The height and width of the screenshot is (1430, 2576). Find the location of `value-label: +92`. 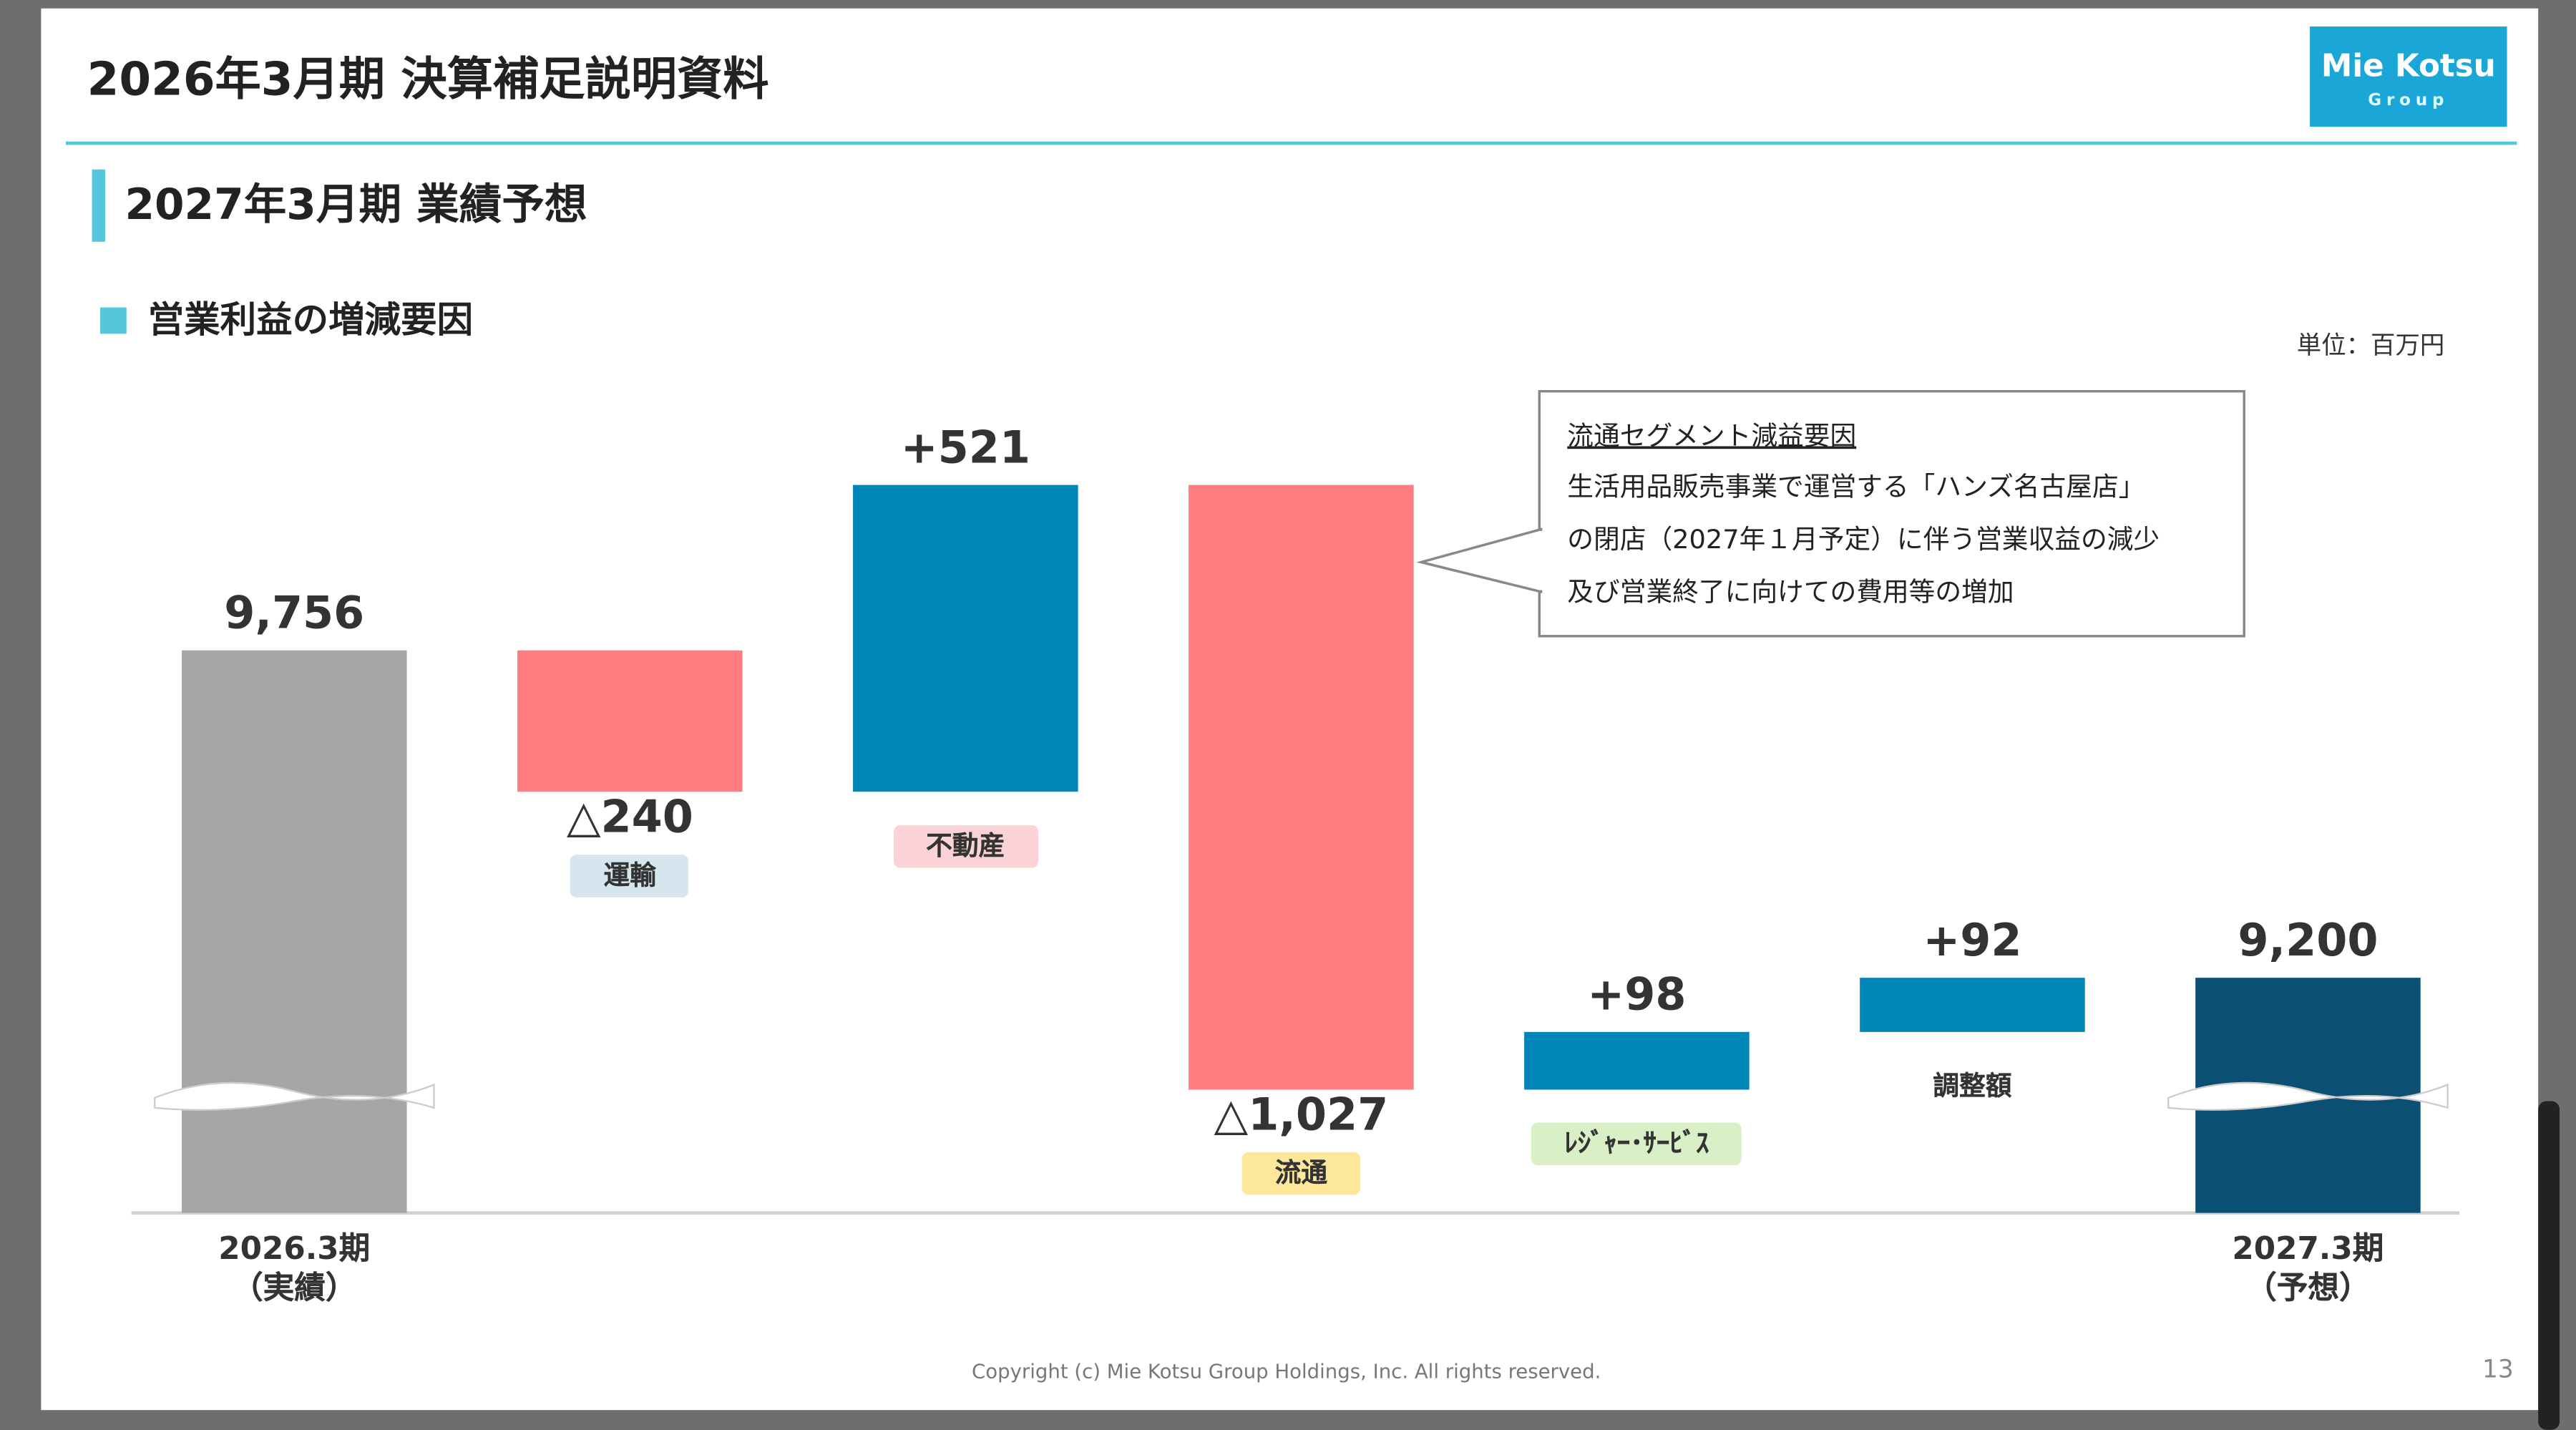

value-label: +92 is located at coordinates (1972, 940).